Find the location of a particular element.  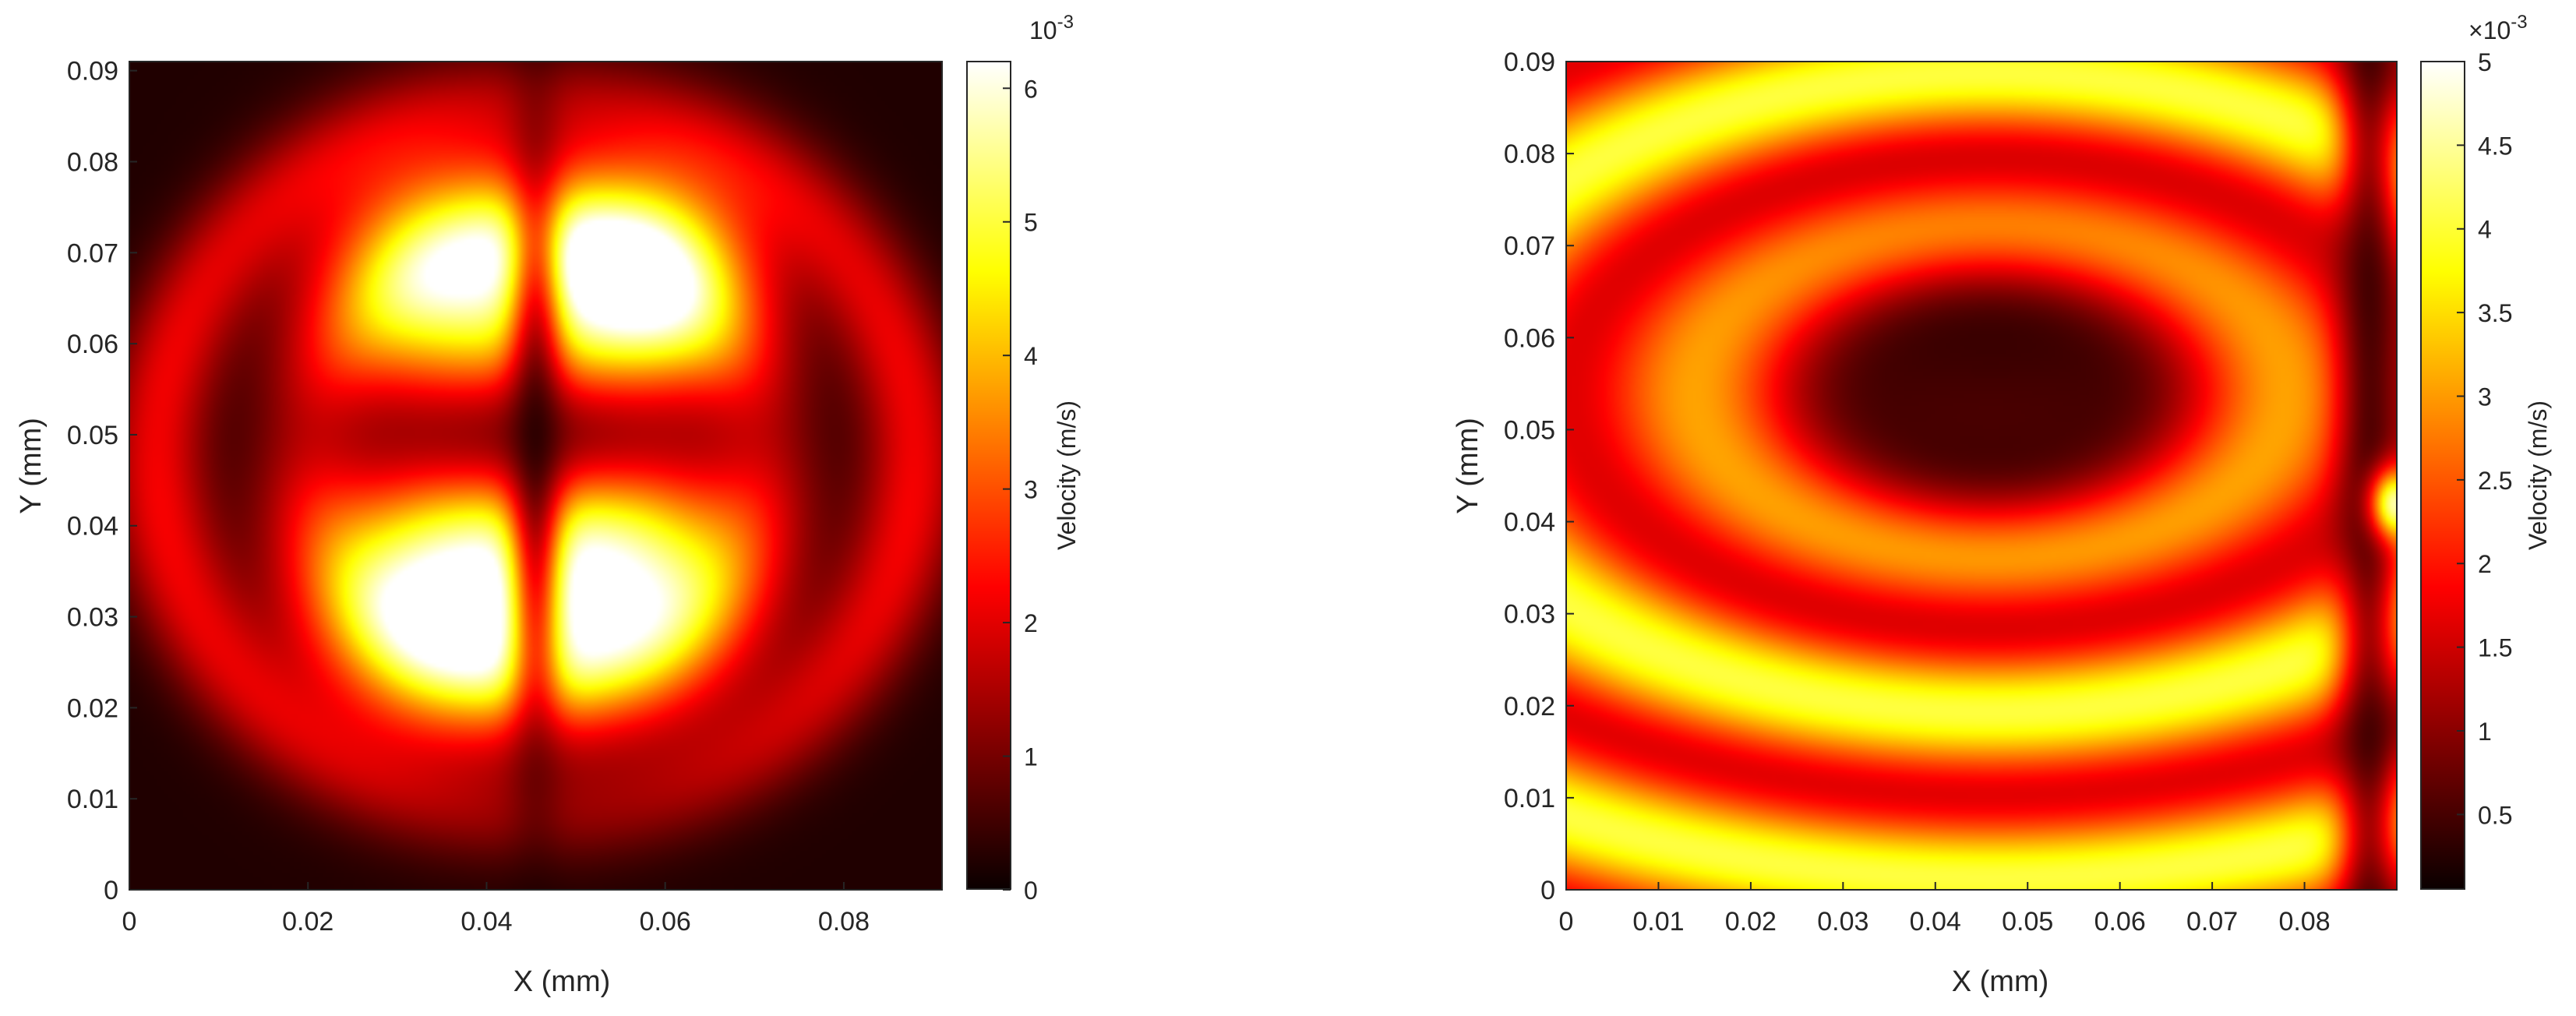

left-y-axis-label: Y (mm) is located at coordinates (31, 466).